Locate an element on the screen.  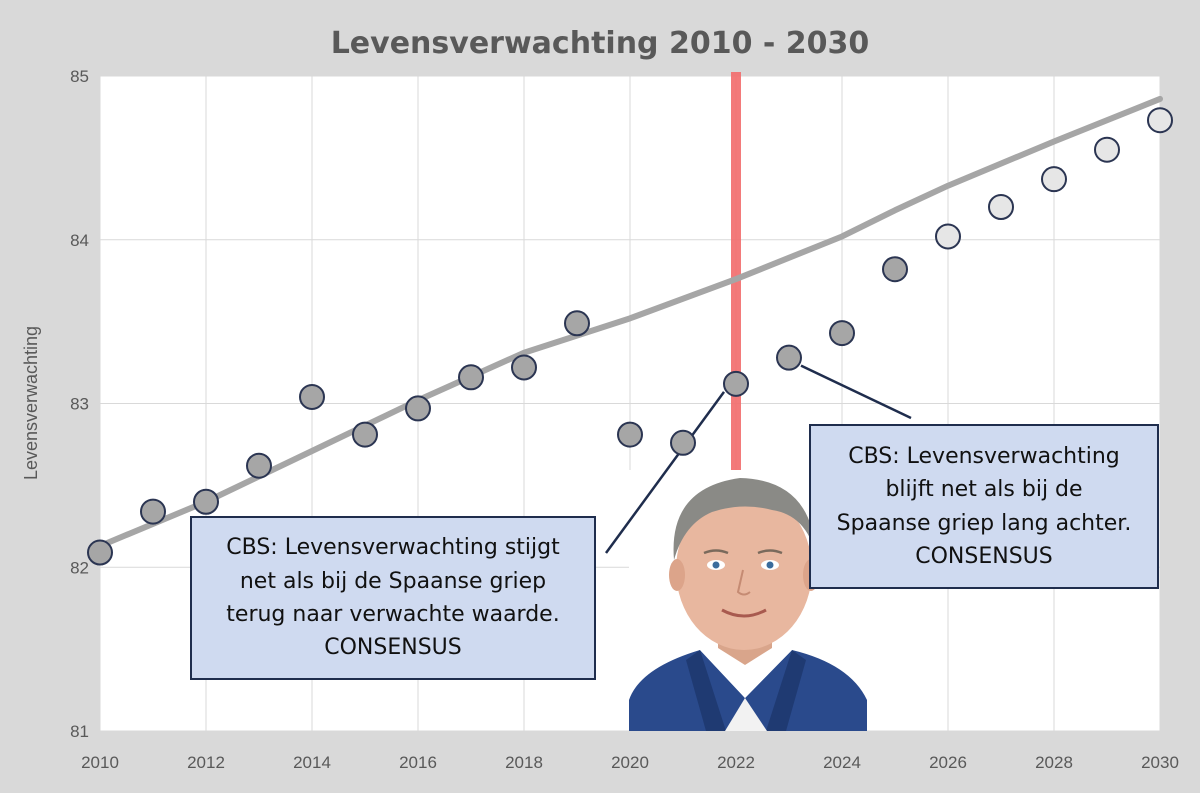
x-tick-label: 2012 is located at coordinates (206, 762).